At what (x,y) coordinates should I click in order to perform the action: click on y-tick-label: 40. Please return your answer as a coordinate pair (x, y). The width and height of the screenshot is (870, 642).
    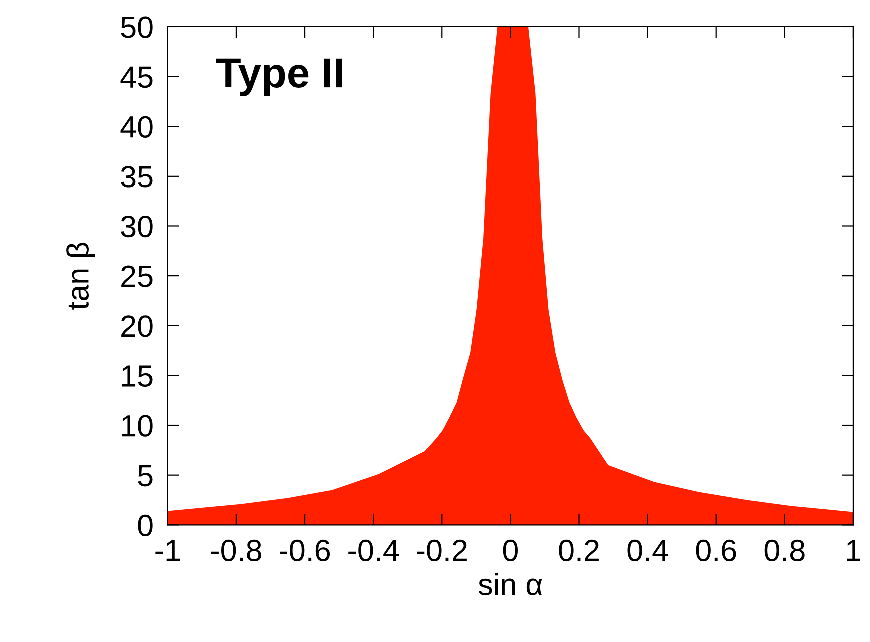
    Looking at the image, I should click on (136, 127).